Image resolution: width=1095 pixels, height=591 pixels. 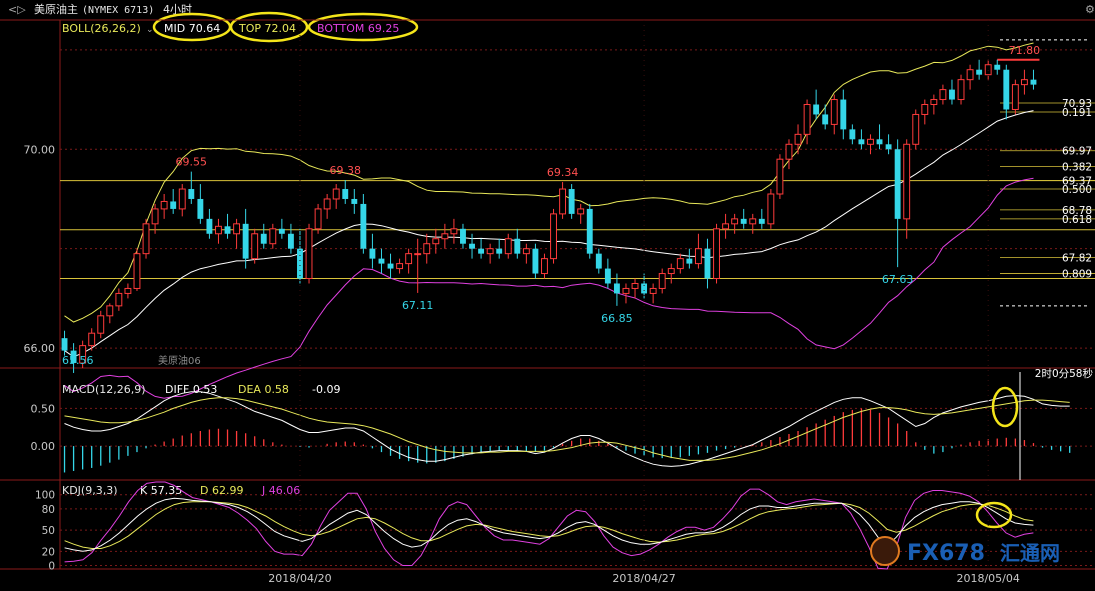 What do you see at coordinates (563, 172) in the screenshot?
I see `high-annotation: 69.34` at bounding box center [563, 172].